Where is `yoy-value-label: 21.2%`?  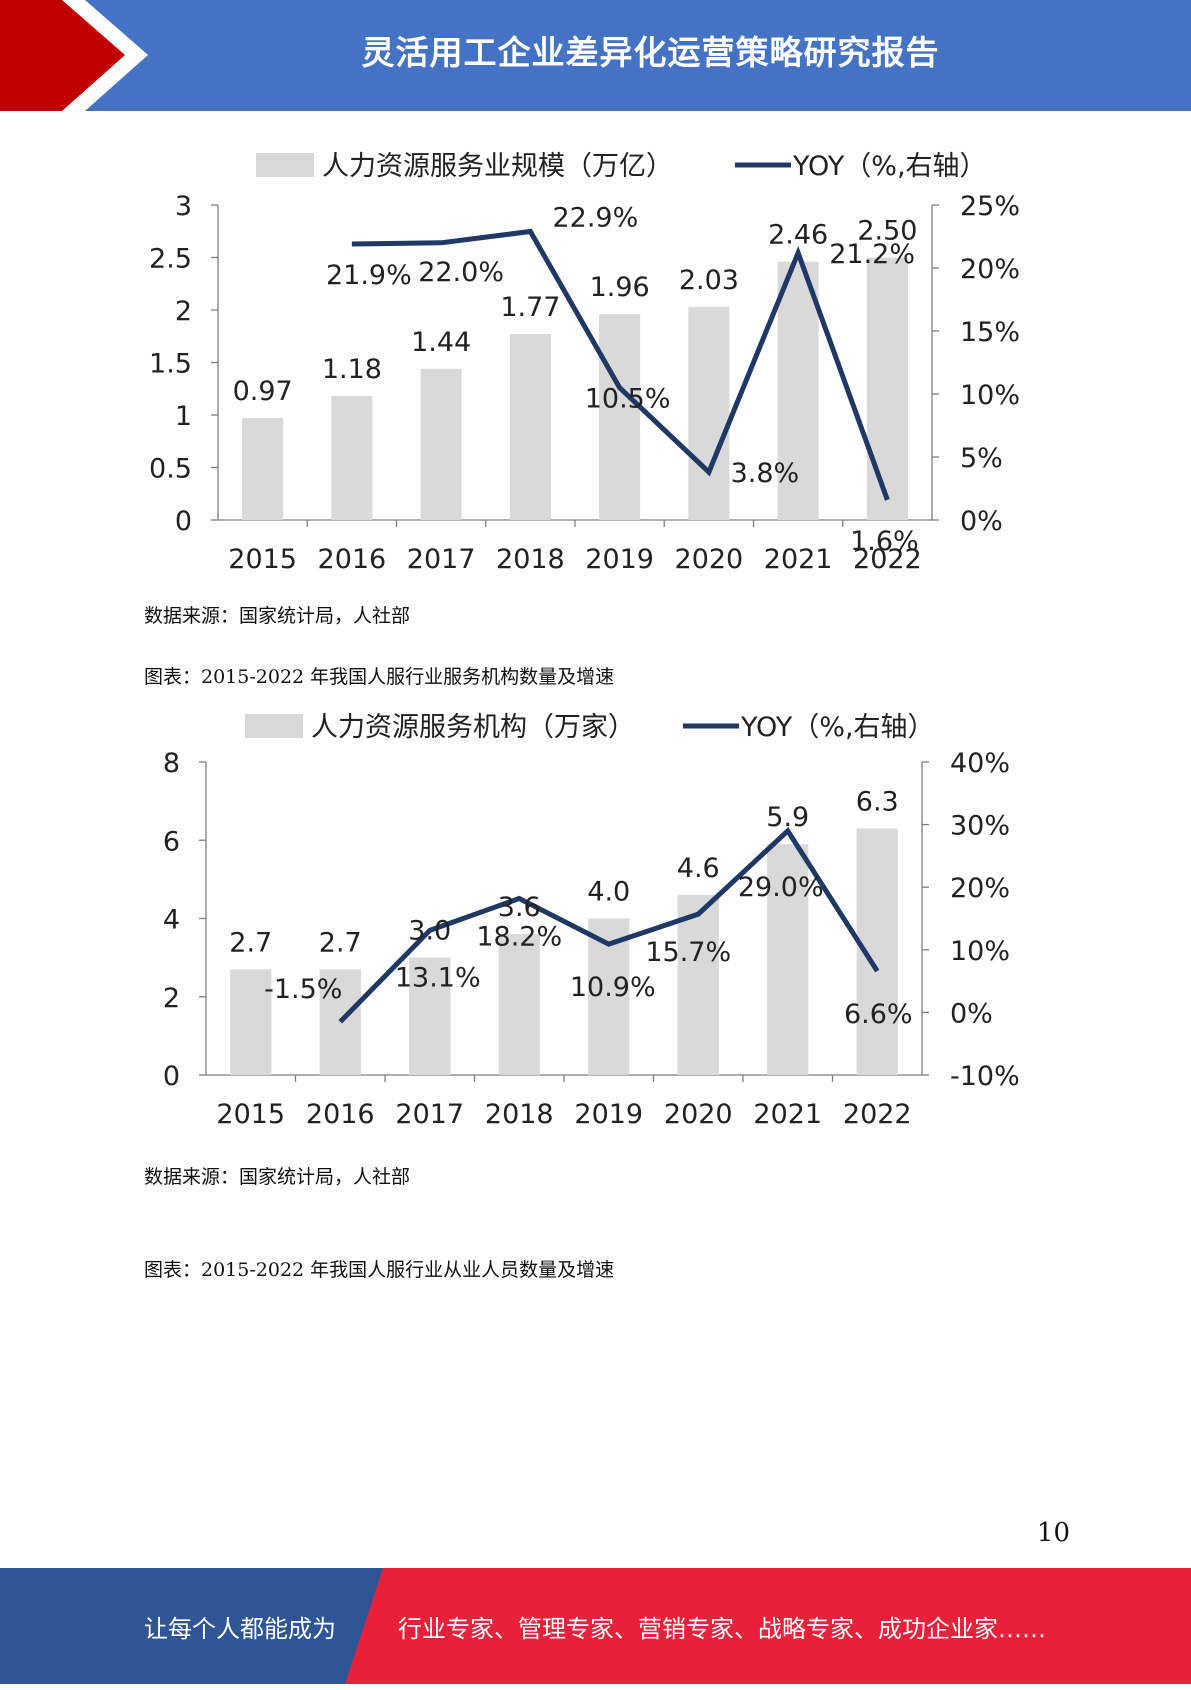
yoy-value-label: 21.2% is located at coordinates (872, 254).